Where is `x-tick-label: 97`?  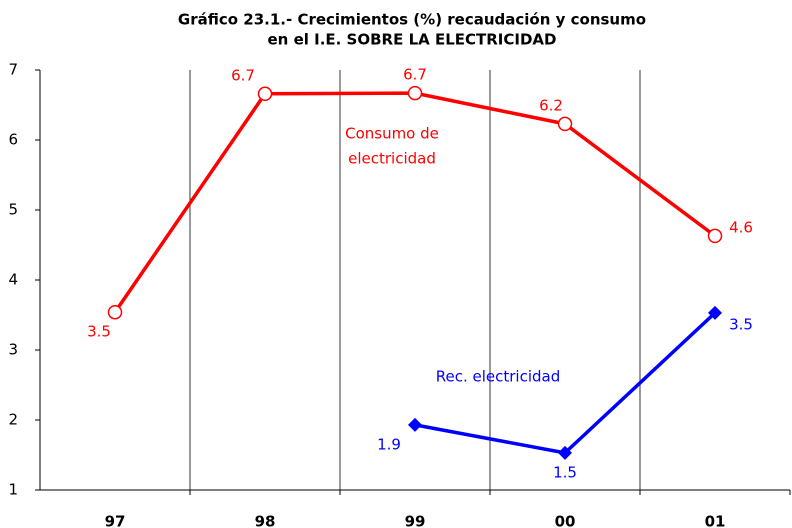 x-tick-label: 97 is located at coordinates (115, 520).